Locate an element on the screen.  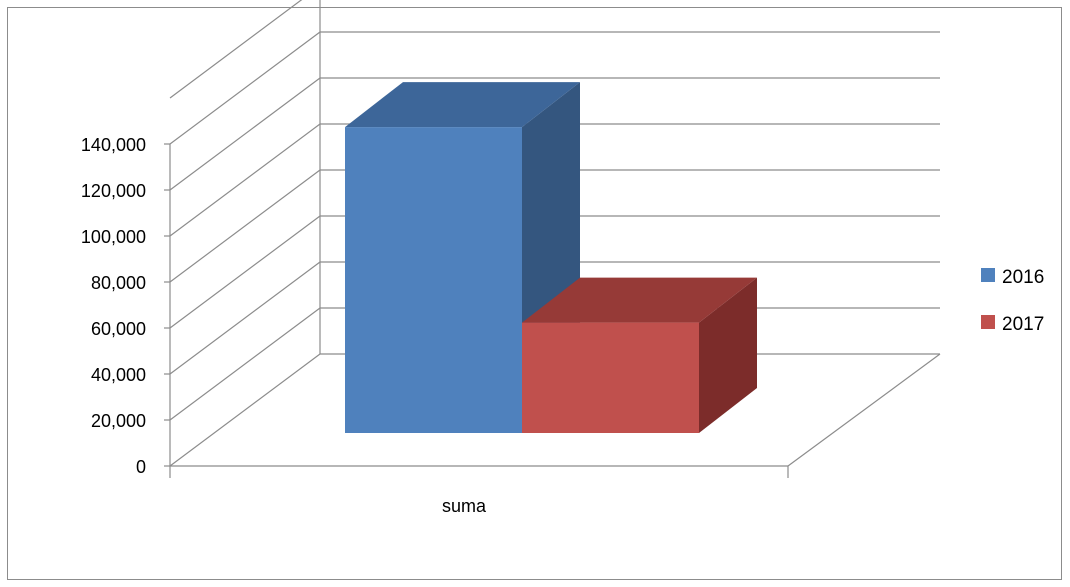
y-tick-label: 120,000 is located at coordinates (113, 191).